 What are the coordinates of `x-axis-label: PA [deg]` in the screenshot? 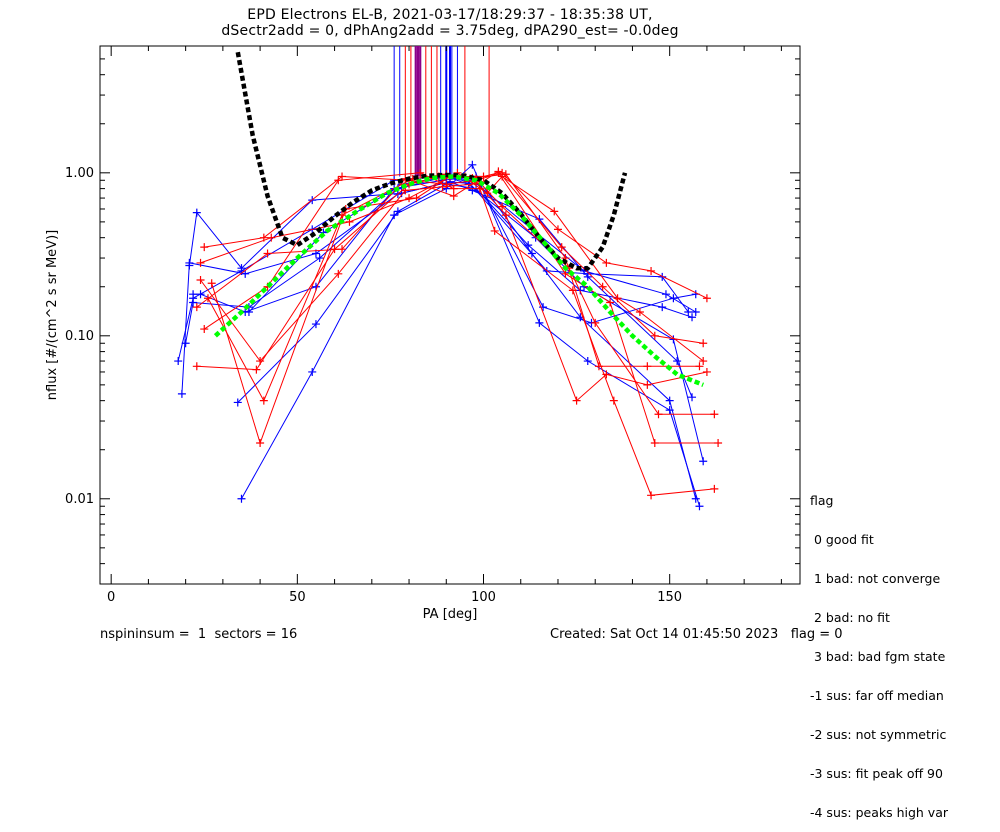 It's located at (450, 614).